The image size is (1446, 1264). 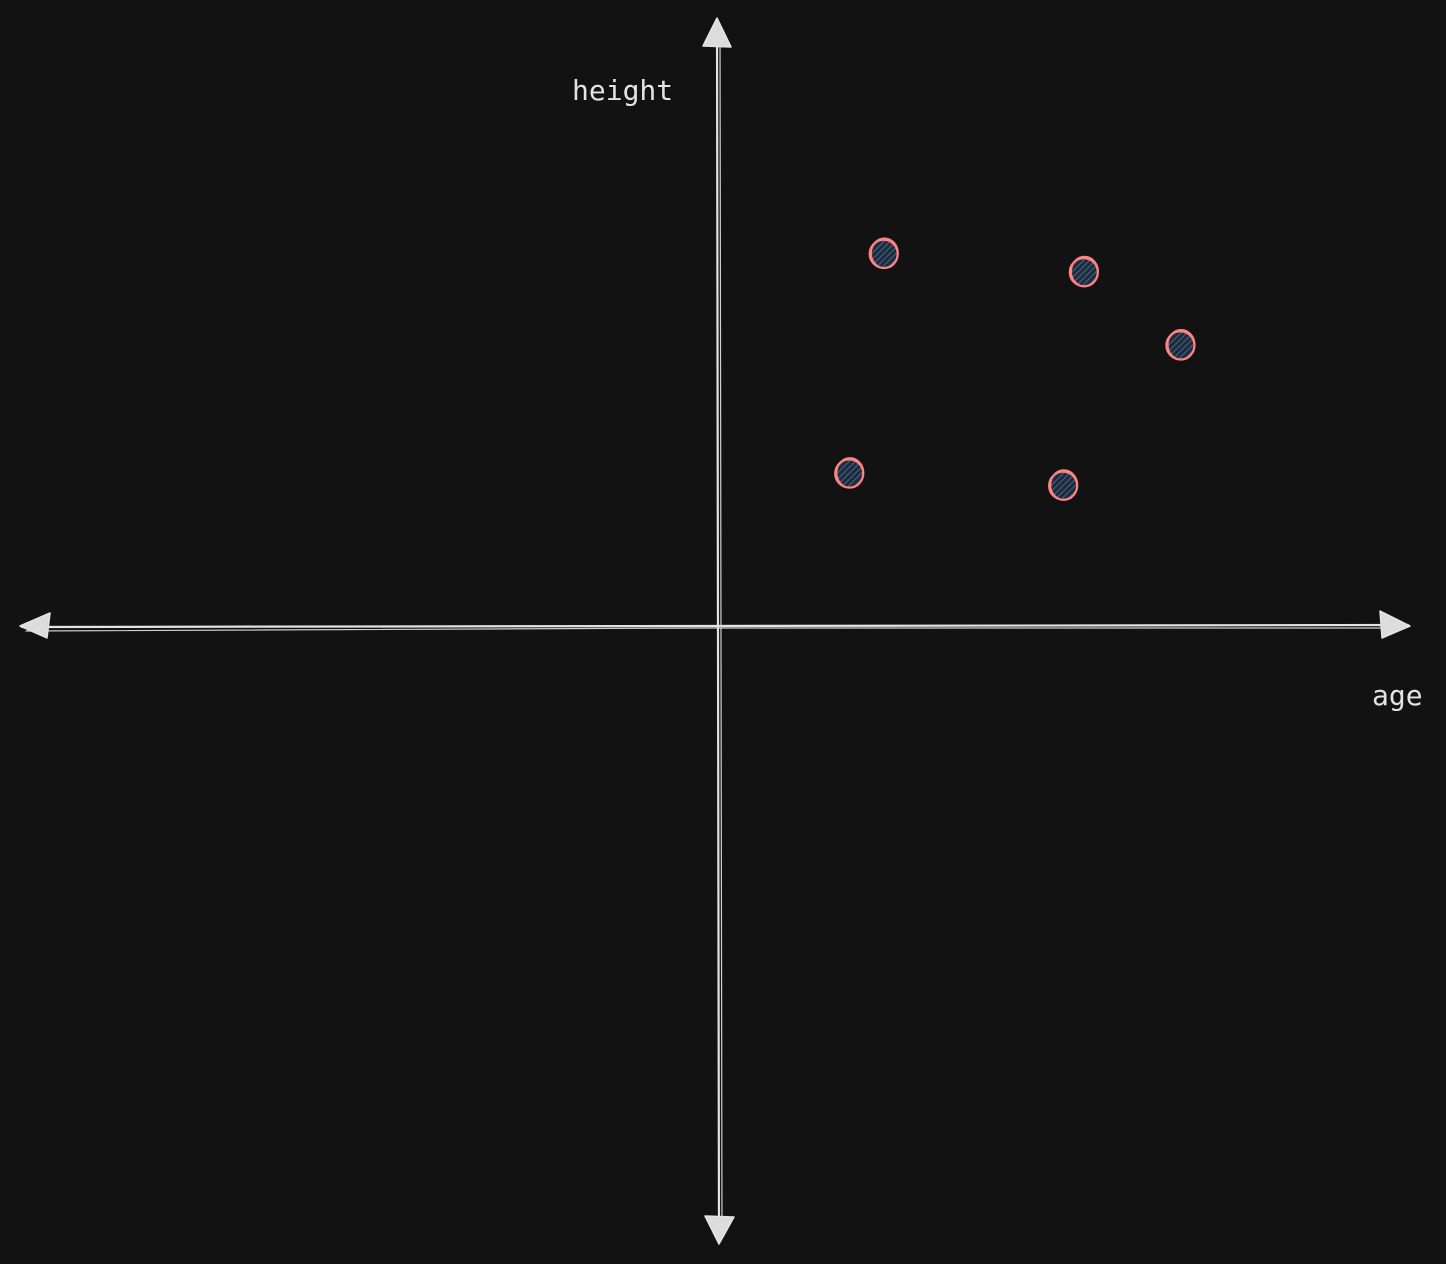 What do you see at coordinates (721, 632) in the screenshot?
I see `y-axis-line-sketch` at bounding box center [721, 632].